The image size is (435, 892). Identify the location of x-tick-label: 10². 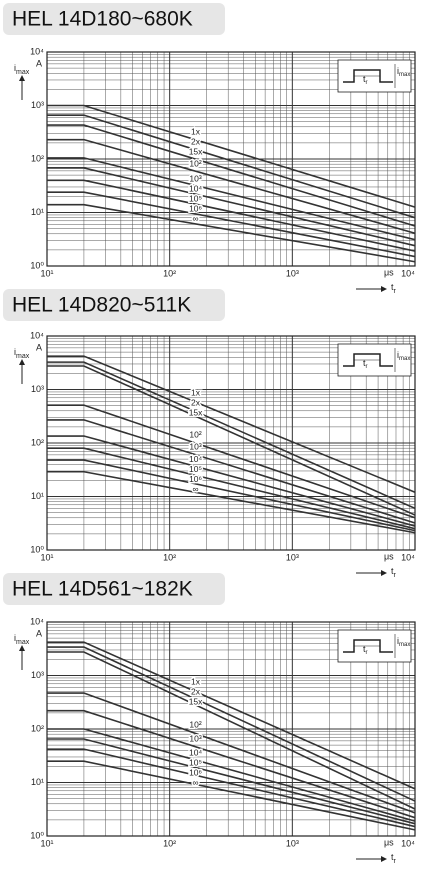
(169, 273).